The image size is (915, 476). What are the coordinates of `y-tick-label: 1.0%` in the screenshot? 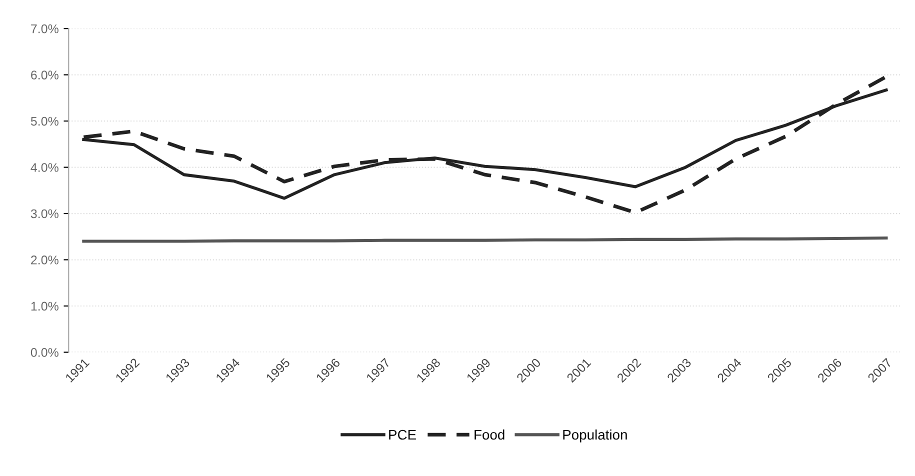 It's located at (44, 306).